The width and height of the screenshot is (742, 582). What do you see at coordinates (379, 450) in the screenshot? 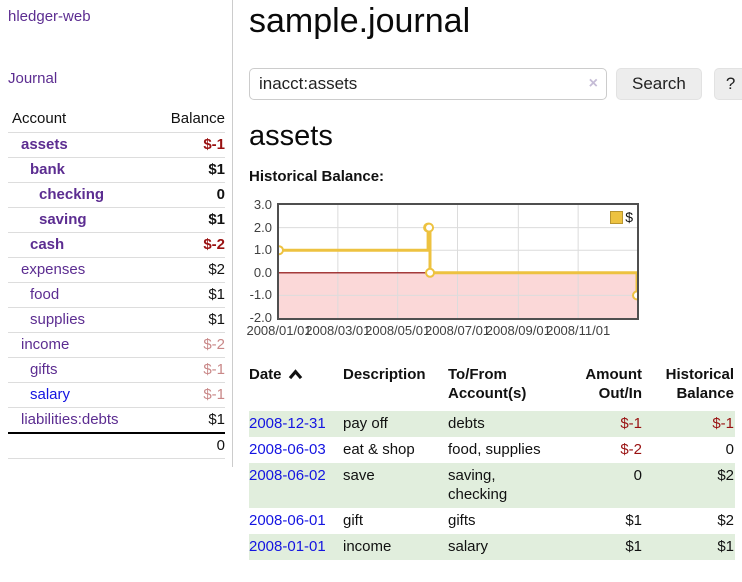
I see `register-description-cell: eat & shop` at bounding box center [379, 450].